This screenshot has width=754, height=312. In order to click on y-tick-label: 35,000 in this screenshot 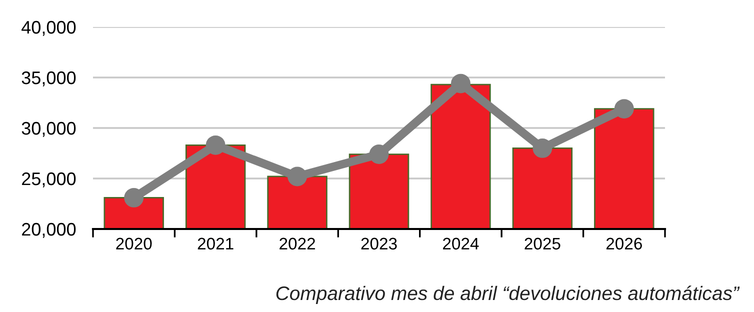, I will do `click(49, 78)`.